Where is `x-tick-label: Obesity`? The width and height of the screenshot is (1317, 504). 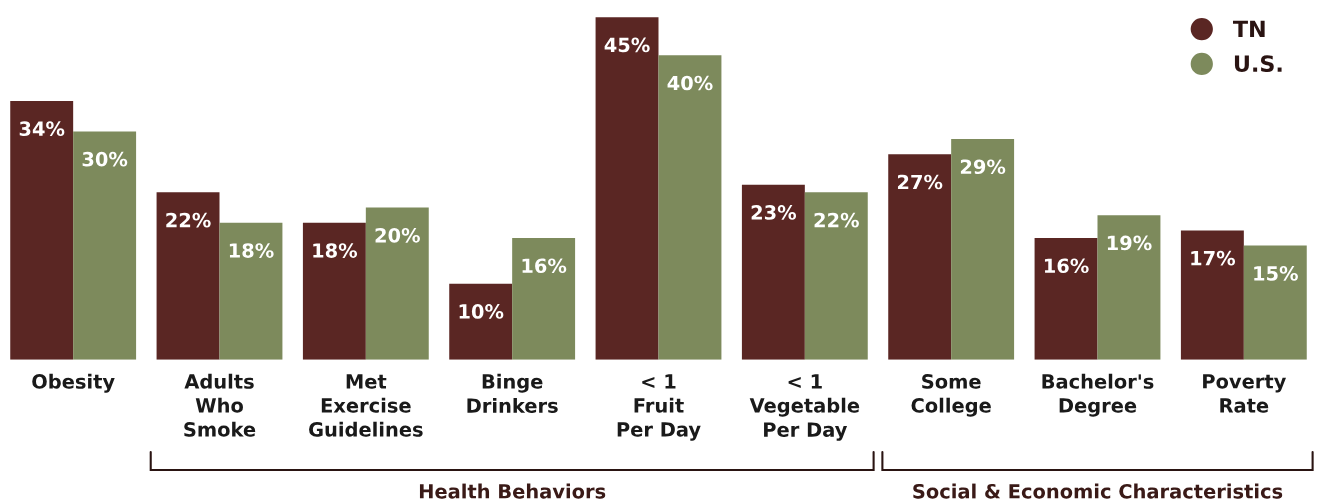
x-tick-label: Obesity is located at coordinates (73, 383).